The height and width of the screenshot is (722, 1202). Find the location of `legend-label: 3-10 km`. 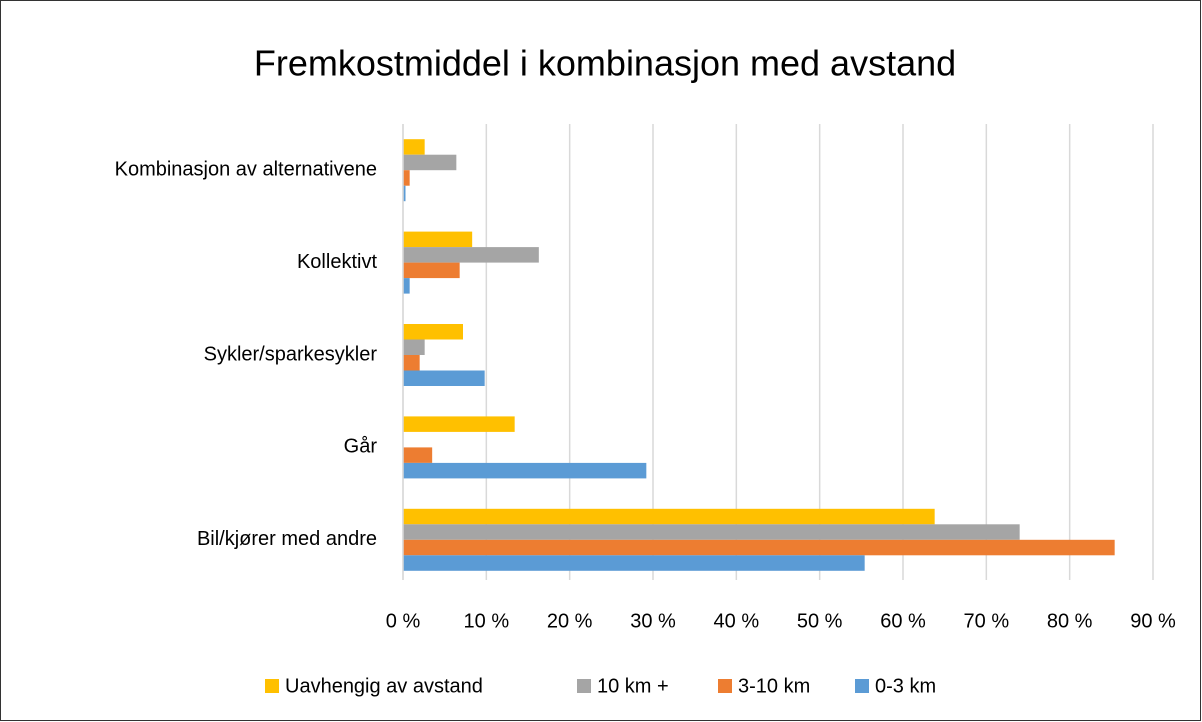

legend-label: 3-10 km is located at coordinates (774, 686).